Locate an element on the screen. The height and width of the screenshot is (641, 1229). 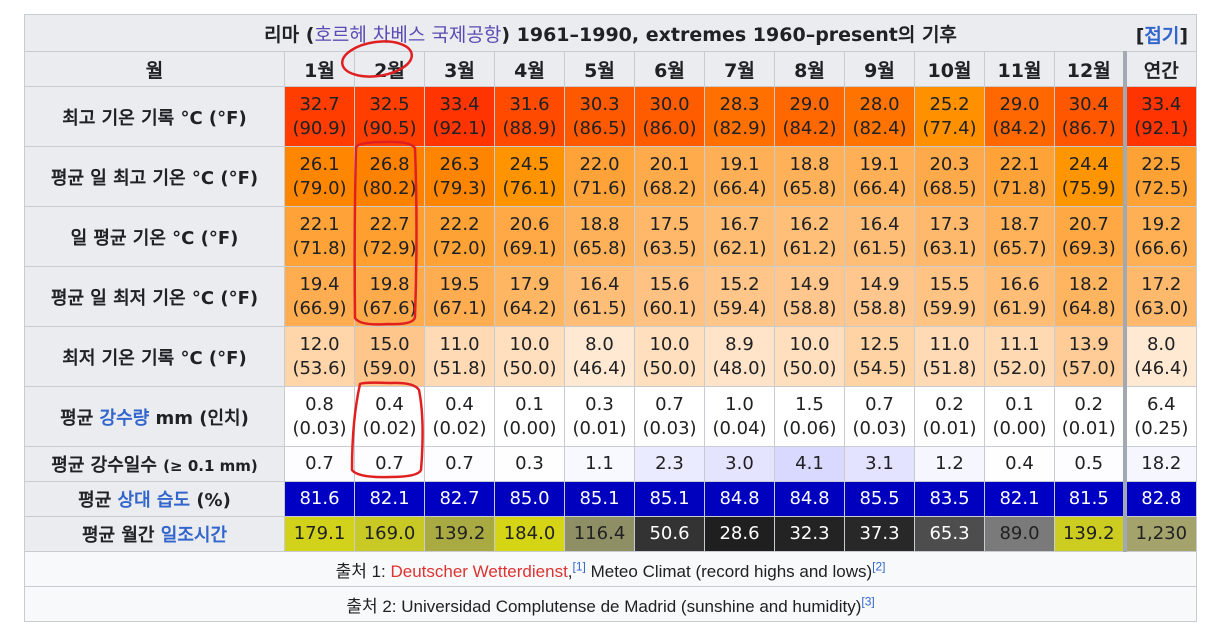
metric-value: 11.0 is located at coordinates (949, 344).